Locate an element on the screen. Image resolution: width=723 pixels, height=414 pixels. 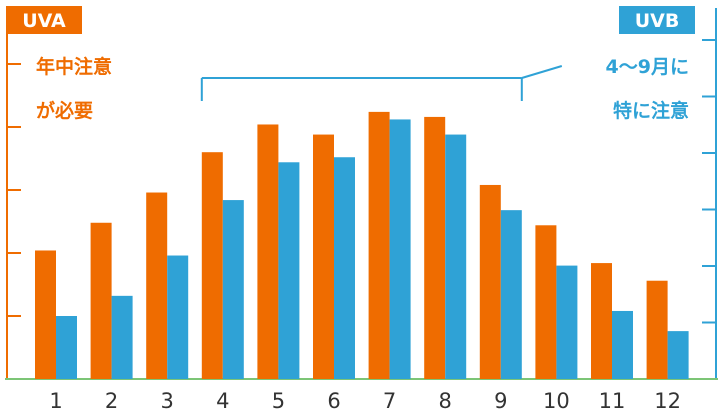
x-tick-label-1: 1 is located at coordinates (55, 401).